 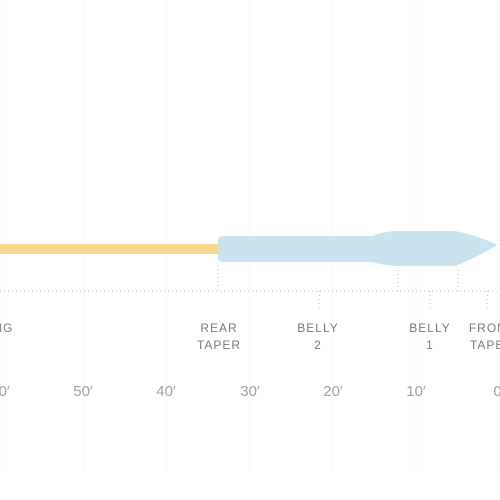 I want to click on section-label: FRONT, so click(x=484, y=328).